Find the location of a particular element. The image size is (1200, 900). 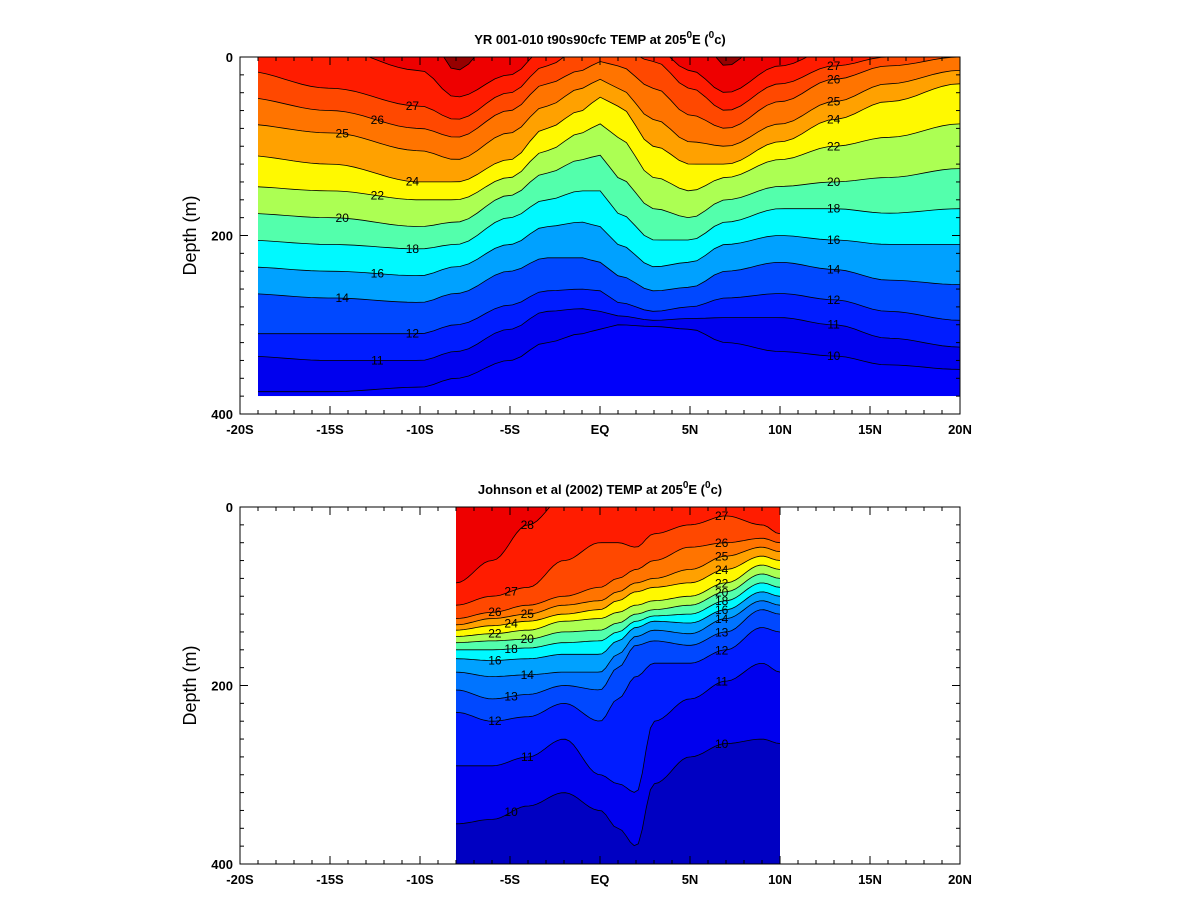

x-tick-label: EQ is located at coordinates (600, 429).